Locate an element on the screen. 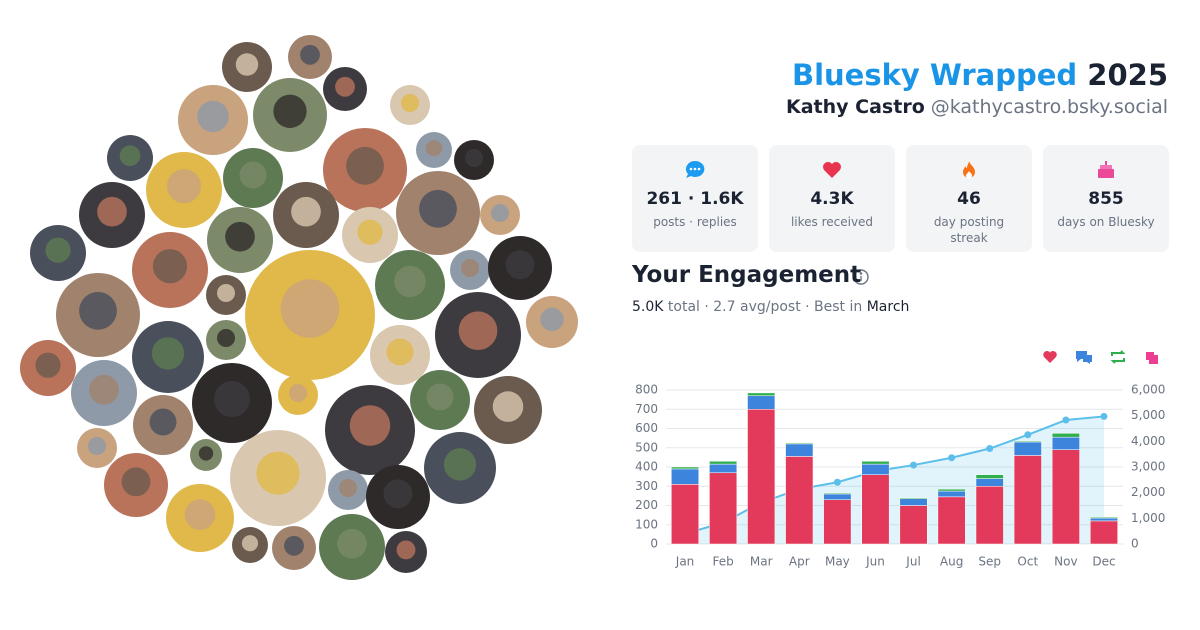 This screenshot has height=630, width=1200. y-tick-label: 300 is located at coordinates (646, 486).